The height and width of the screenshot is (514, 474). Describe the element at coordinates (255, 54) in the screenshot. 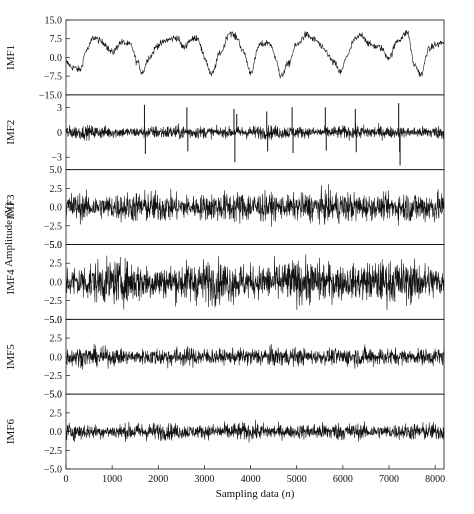

I see `series-line-imf1` at that location.